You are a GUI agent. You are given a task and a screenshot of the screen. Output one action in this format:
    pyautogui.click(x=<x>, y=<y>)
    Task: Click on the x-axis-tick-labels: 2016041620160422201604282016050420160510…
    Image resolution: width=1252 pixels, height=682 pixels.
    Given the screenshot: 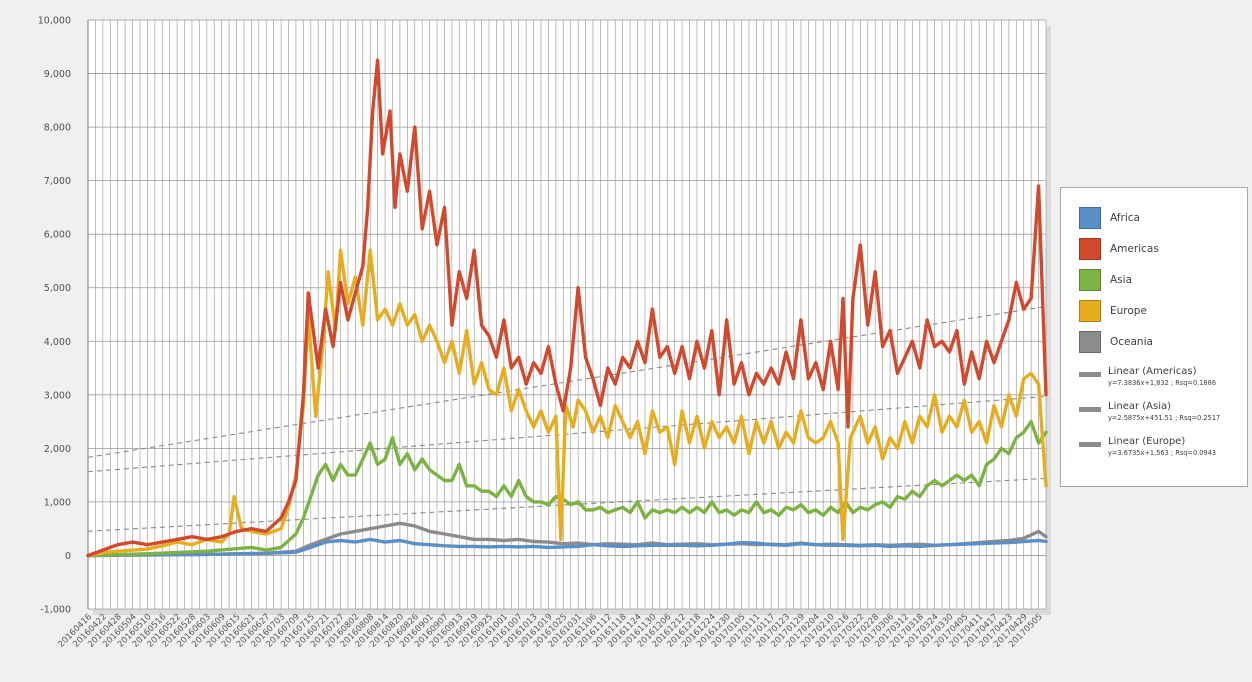 What is the action you would take?
    pyautogui.click(x=550, y=631)
    